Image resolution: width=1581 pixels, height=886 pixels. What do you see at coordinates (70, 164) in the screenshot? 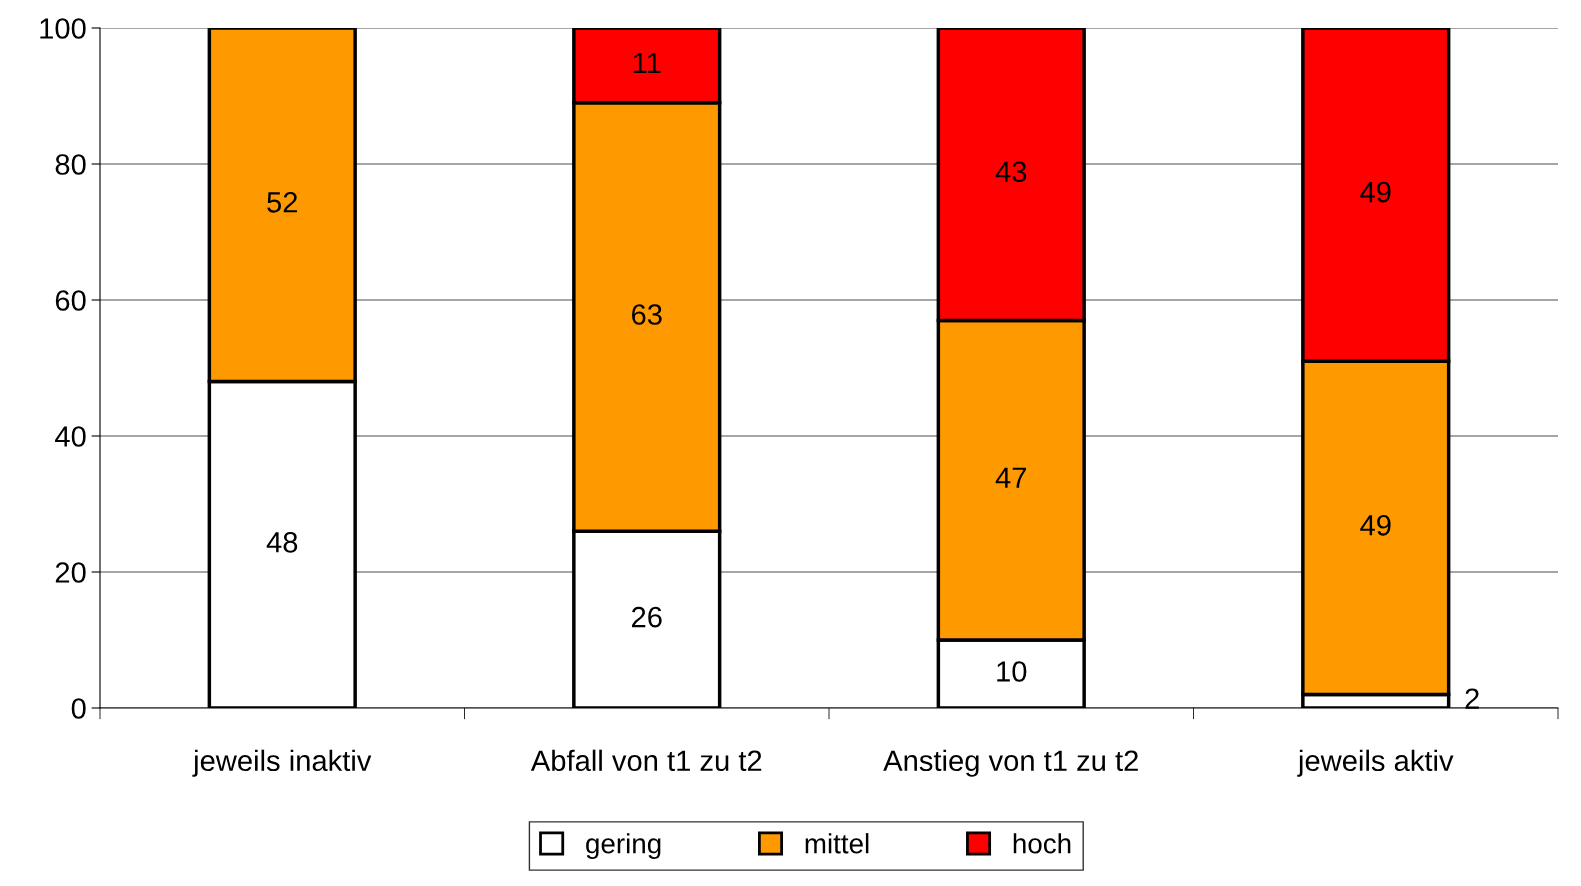
I see `y-tick-label: 80` at bounding box center [70, 164].